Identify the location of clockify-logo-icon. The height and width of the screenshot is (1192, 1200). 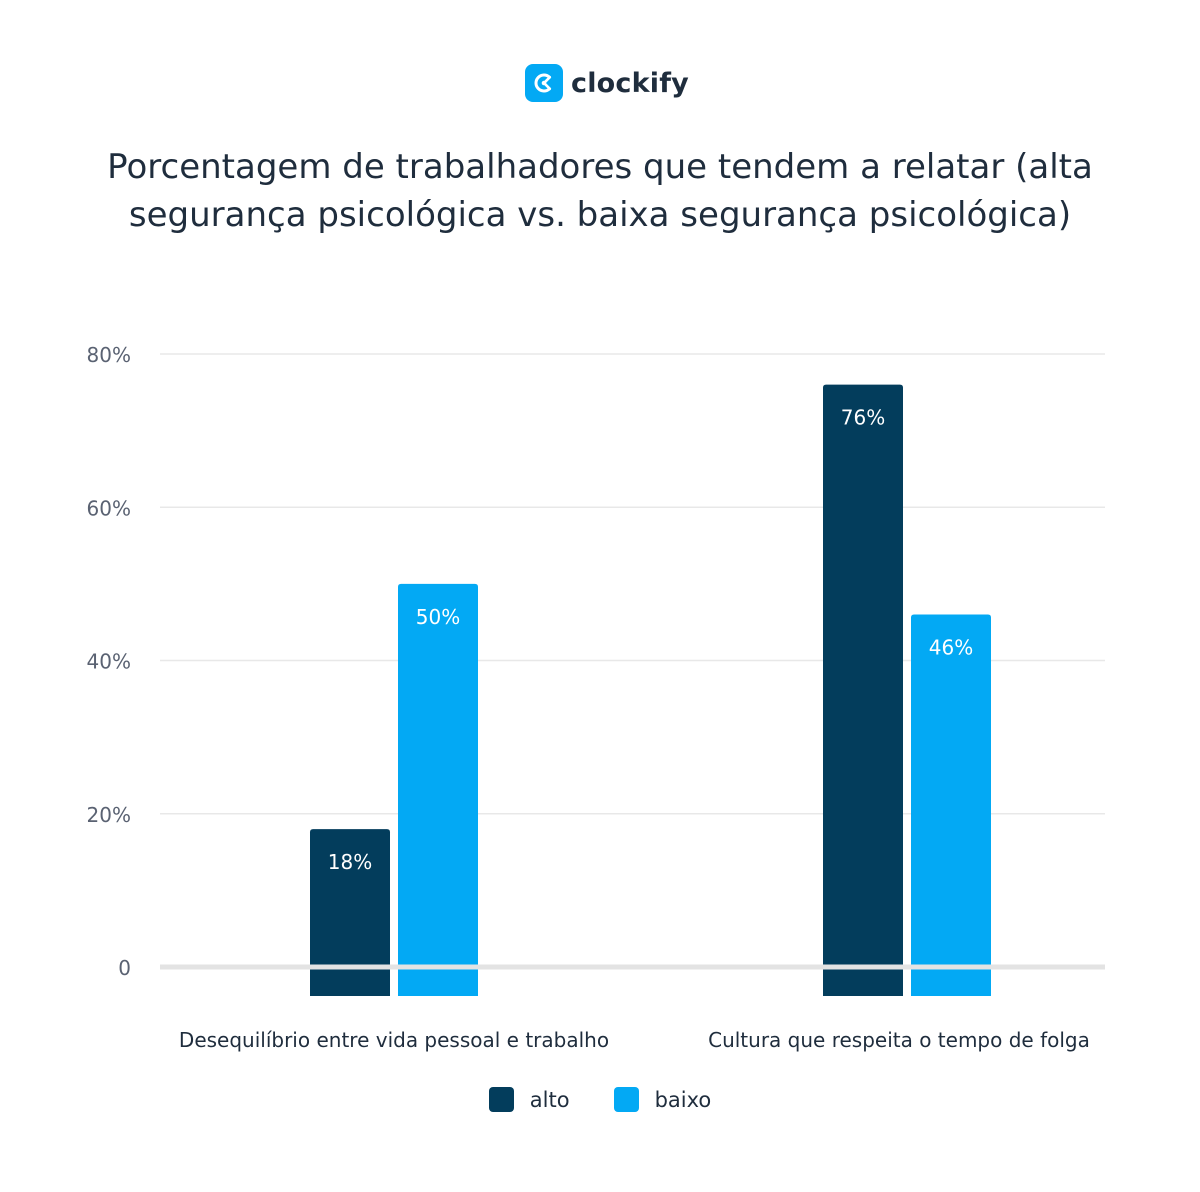
(544, 83).